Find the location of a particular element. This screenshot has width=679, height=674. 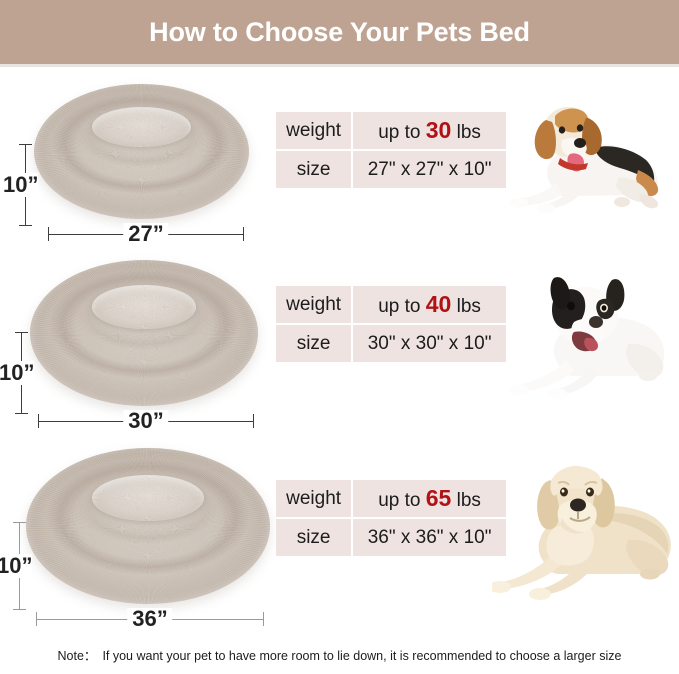

dog-image-labrador is located at coordinates (581, 533).